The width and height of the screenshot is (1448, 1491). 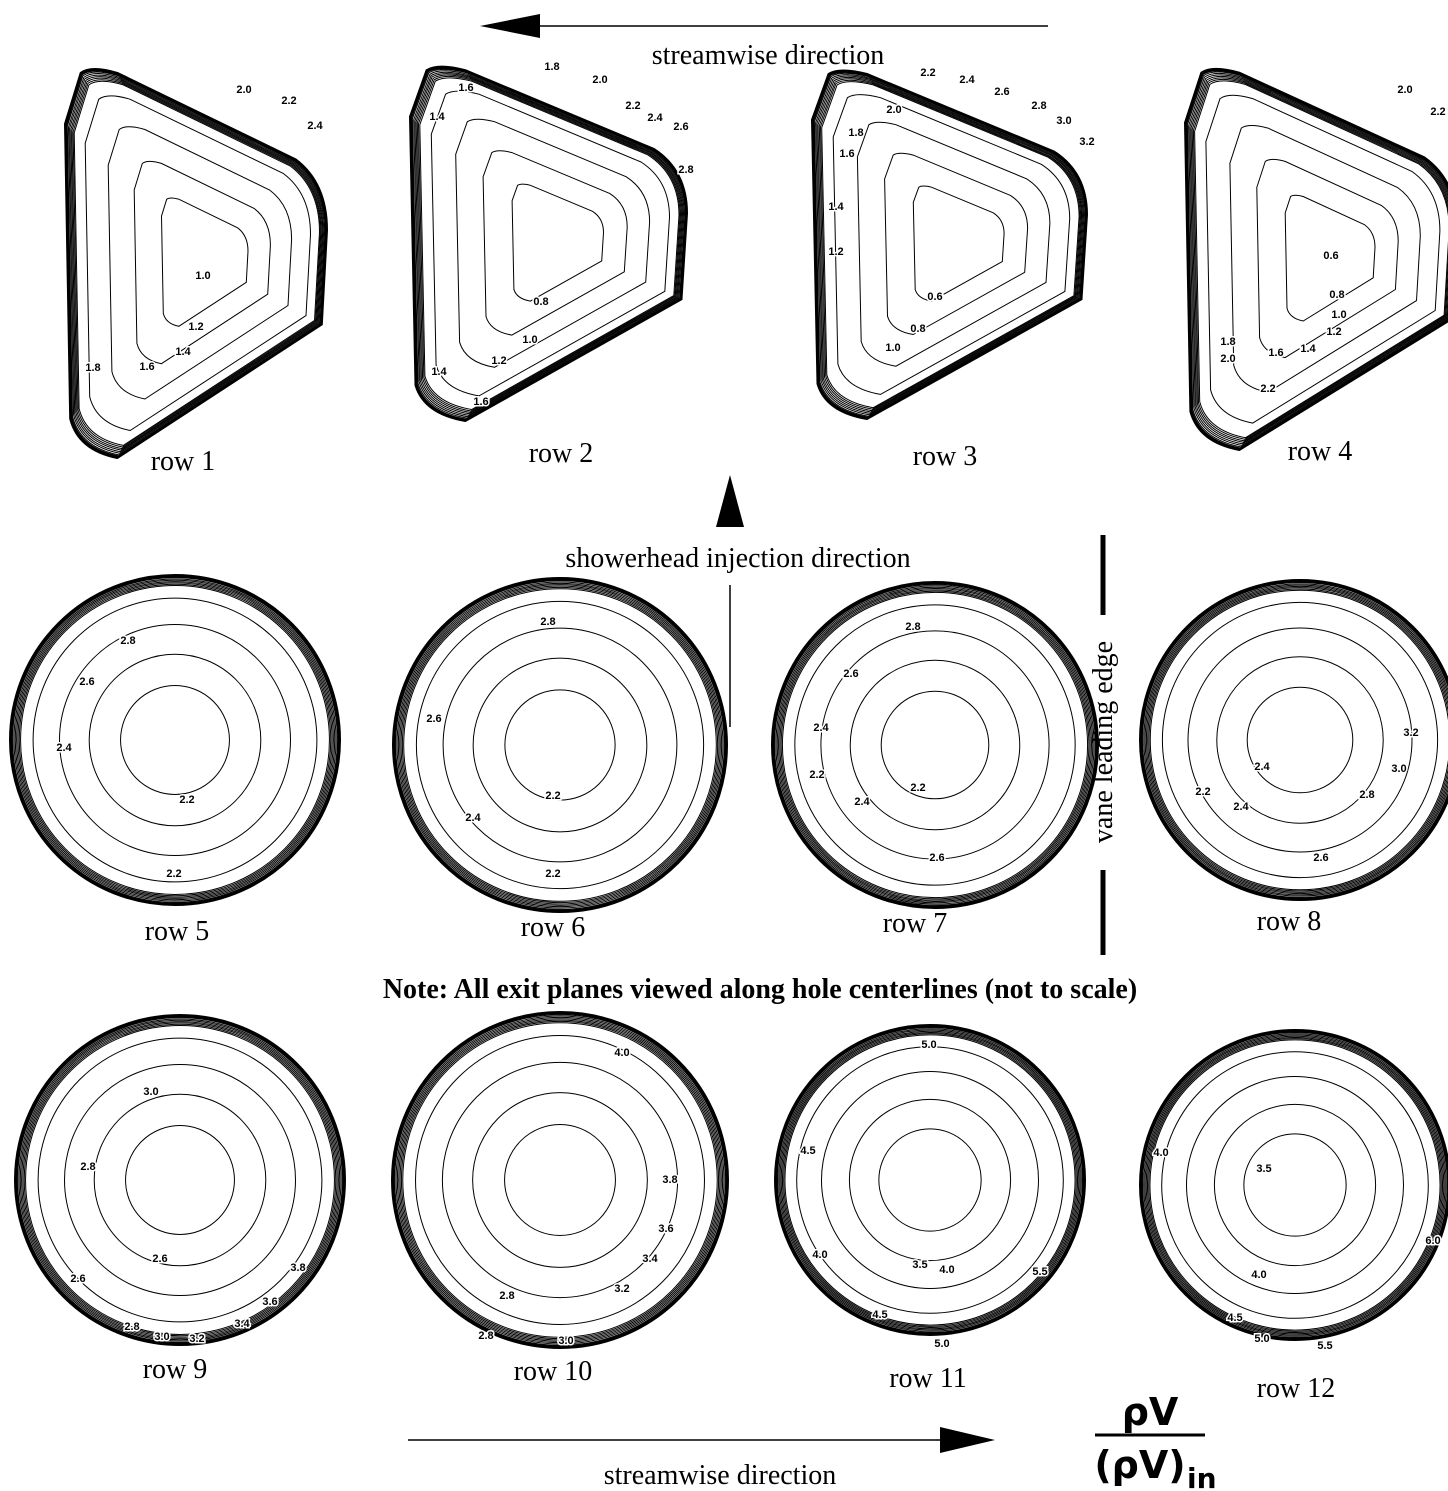 I want to click on contour-label: 3.6, so click(x=269, y=1302).